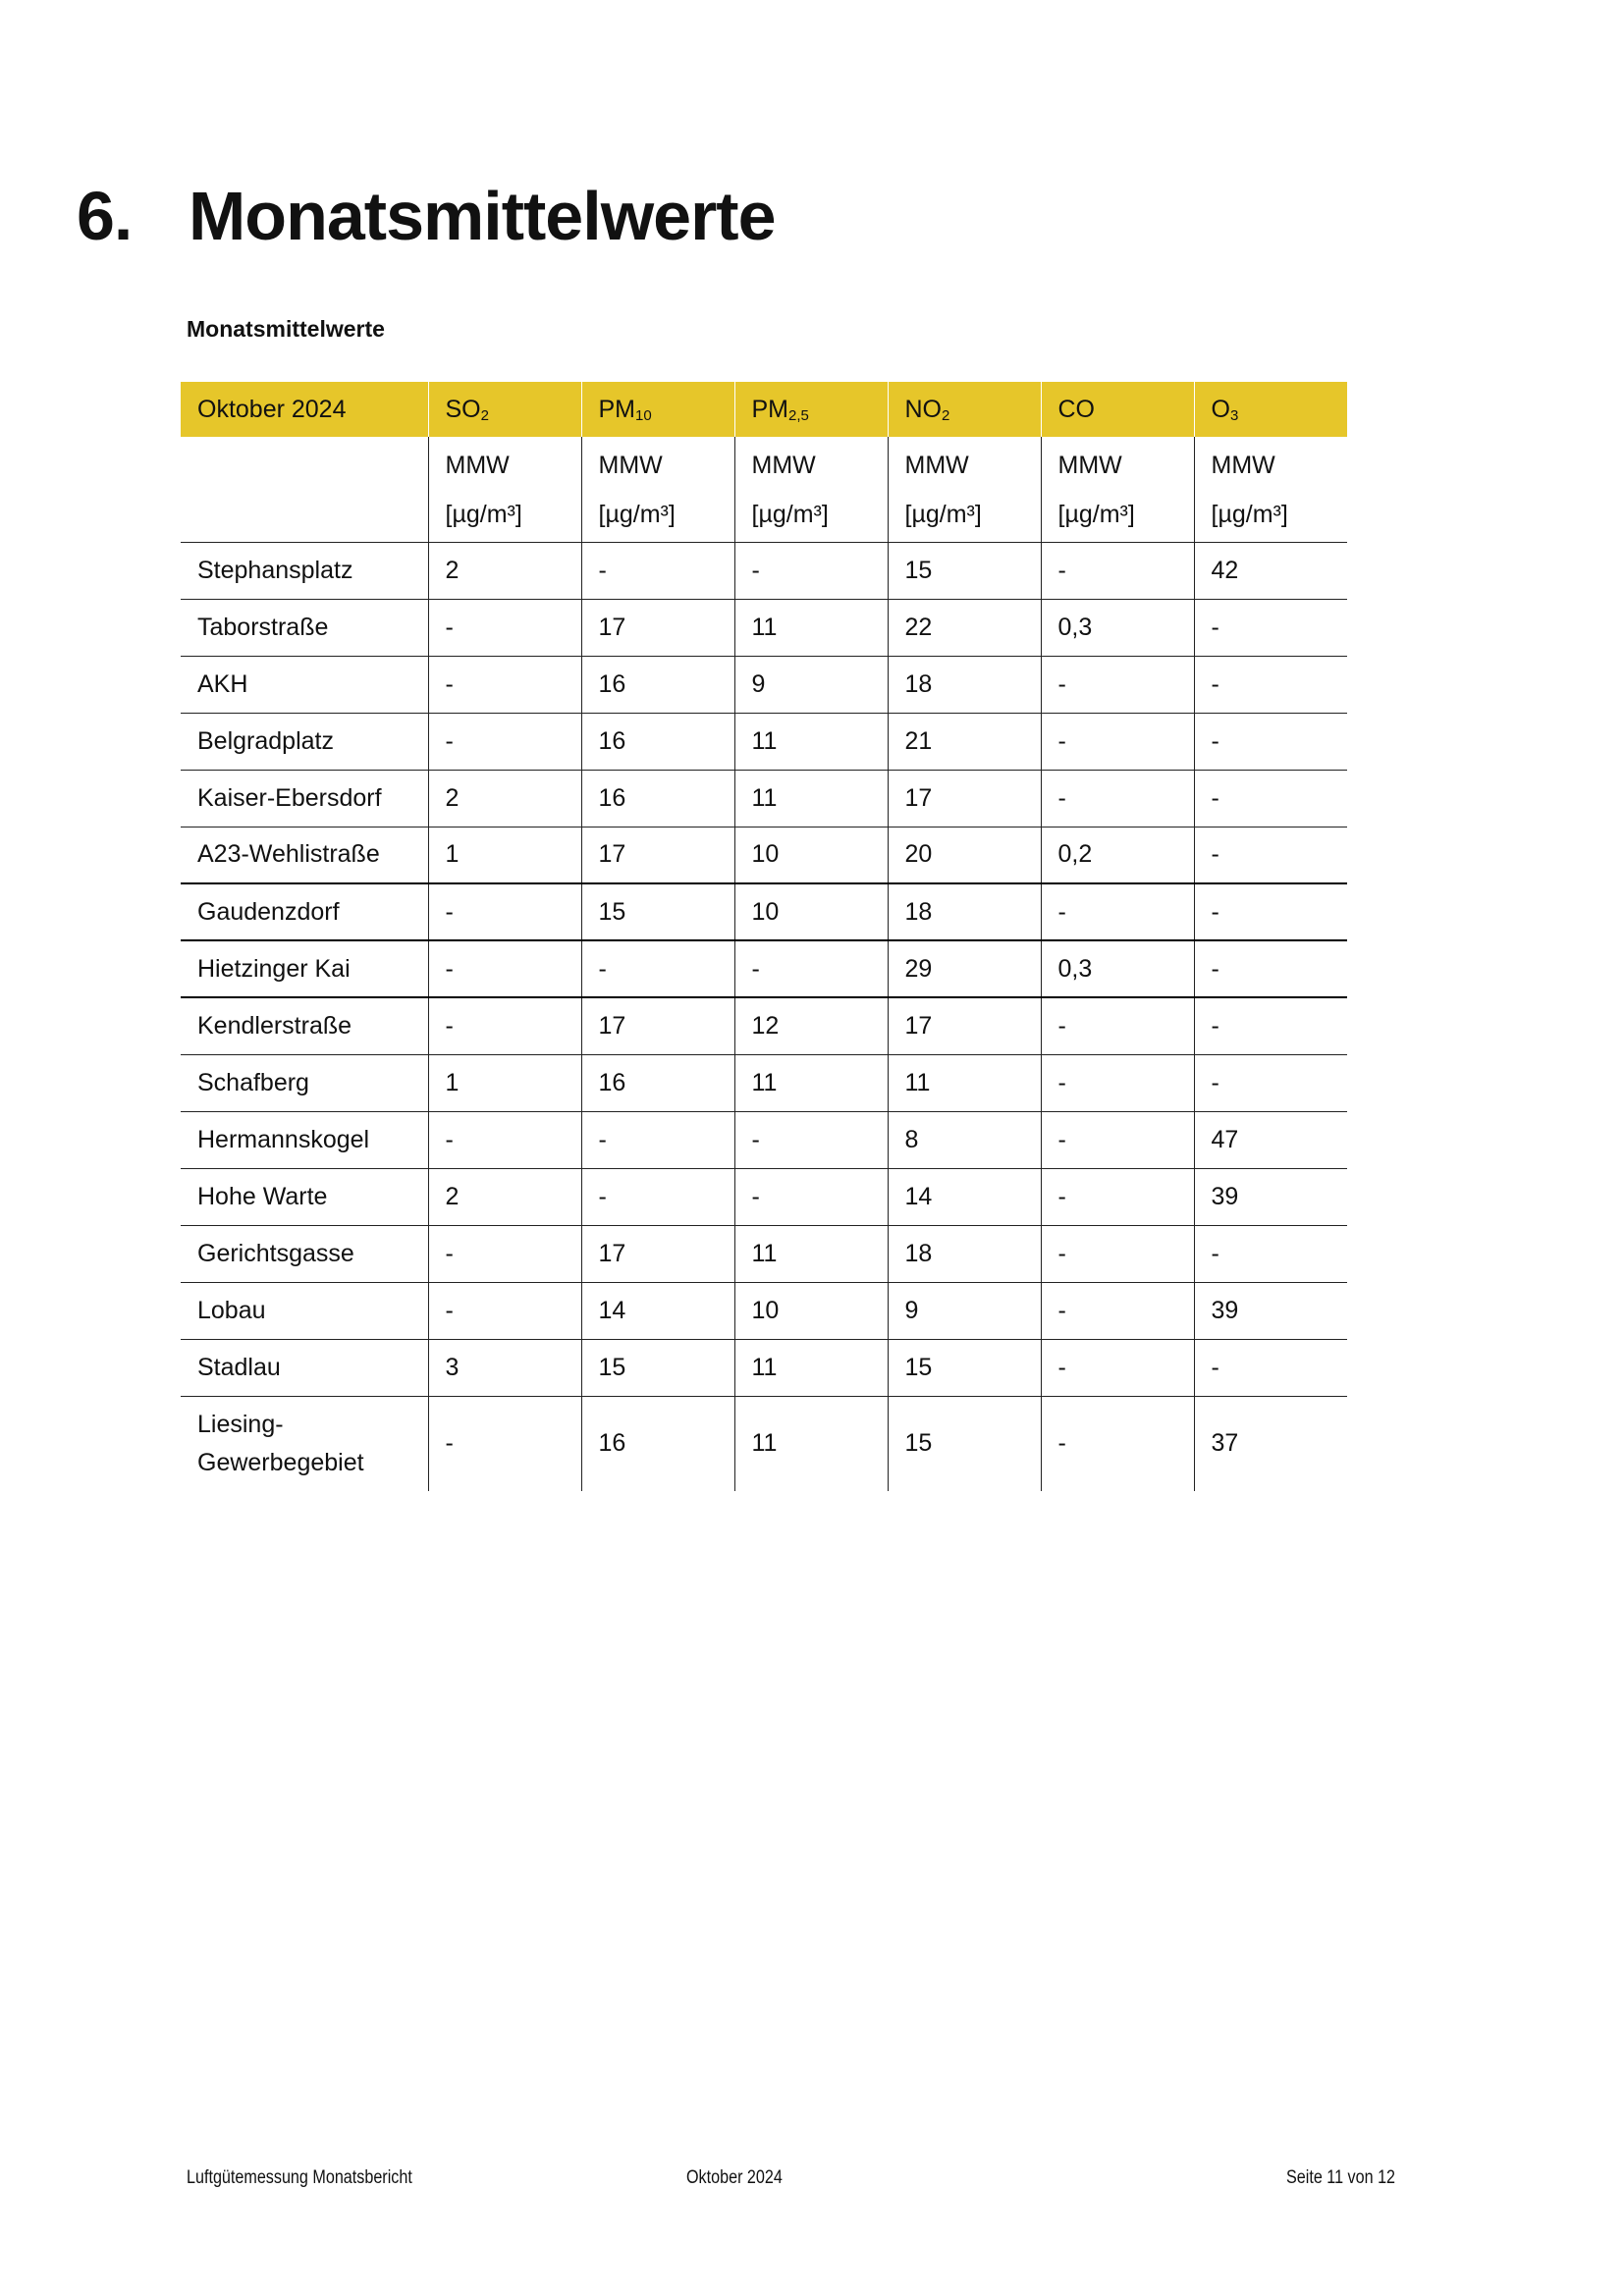 The image size is (1624, 2296). I want to click on table-row: AKH -16 9 18- -, so click(764, 685).